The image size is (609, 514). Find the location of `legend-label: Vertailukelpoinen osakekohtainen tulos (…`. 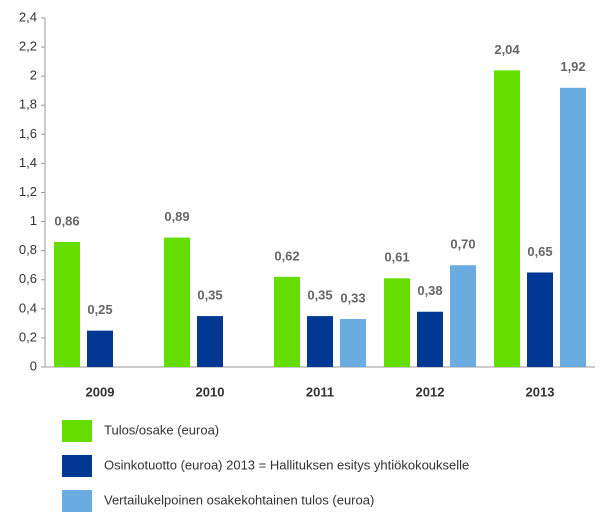

legend-label: Vertailukelpoinen osakekohtainen tulos (… is located at coordinates (239, 499).